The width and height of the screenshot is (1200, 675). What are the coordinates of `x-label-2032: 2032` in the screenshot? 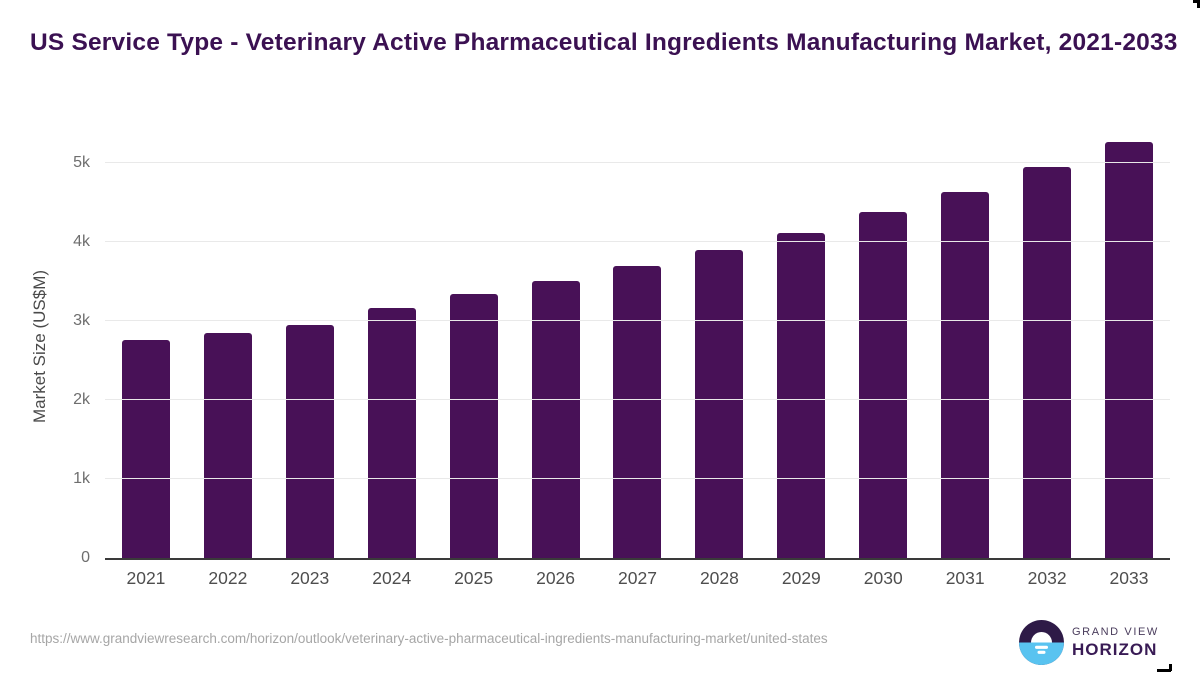 It's located at (1047, 578).